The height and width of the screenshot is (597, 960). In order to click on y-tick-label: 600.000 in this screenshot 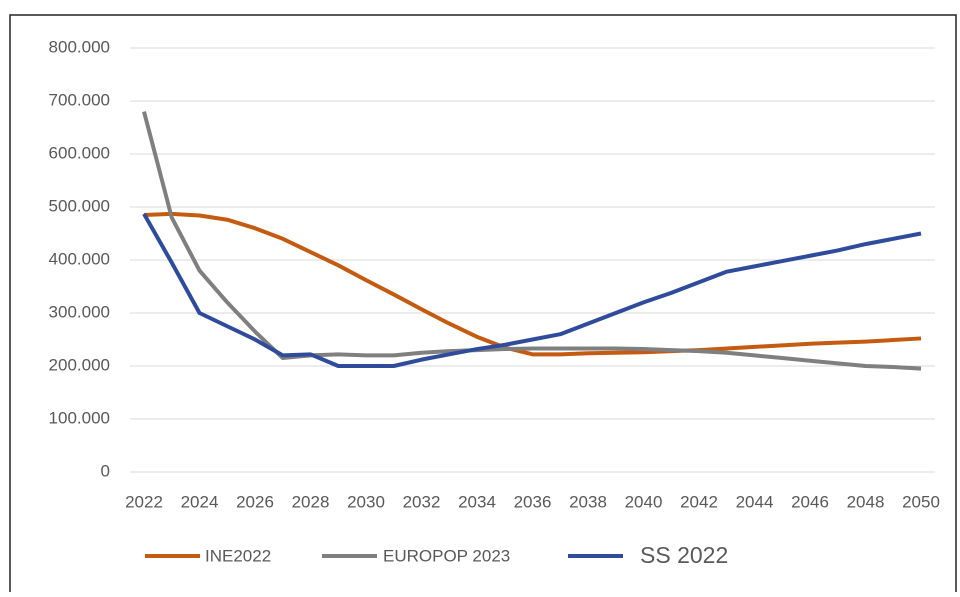, I will do `click(79, 152)`.